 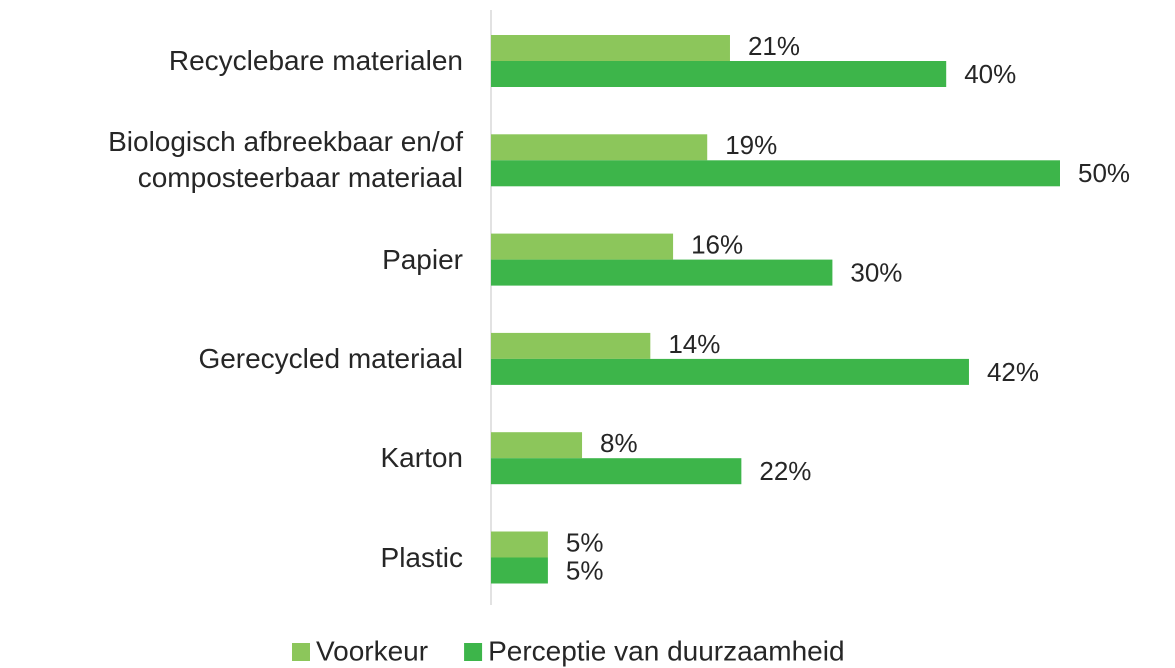 I want to click on value-label: 30%, so click(x=876, y=272).